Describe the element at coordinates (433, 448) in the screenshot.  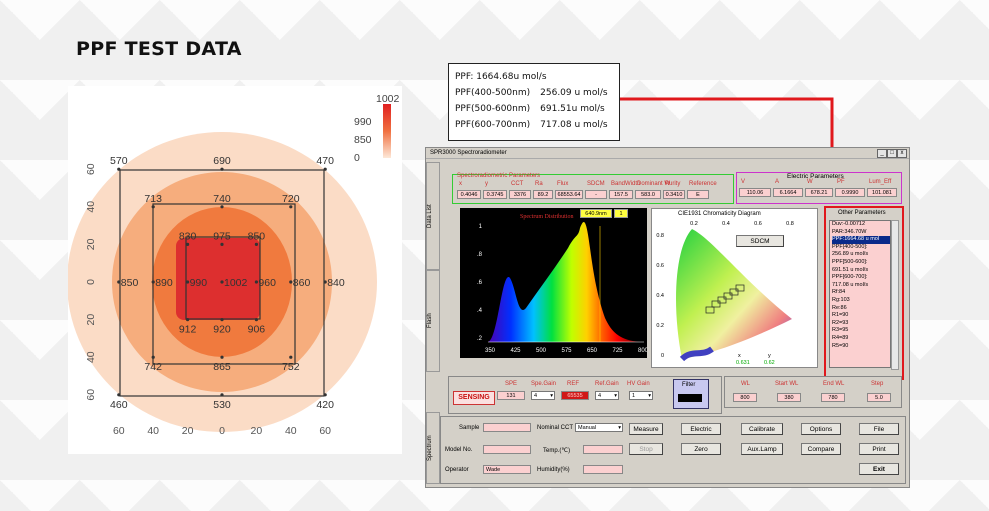
I see `tab-spectrum: Spectrum` at that location.